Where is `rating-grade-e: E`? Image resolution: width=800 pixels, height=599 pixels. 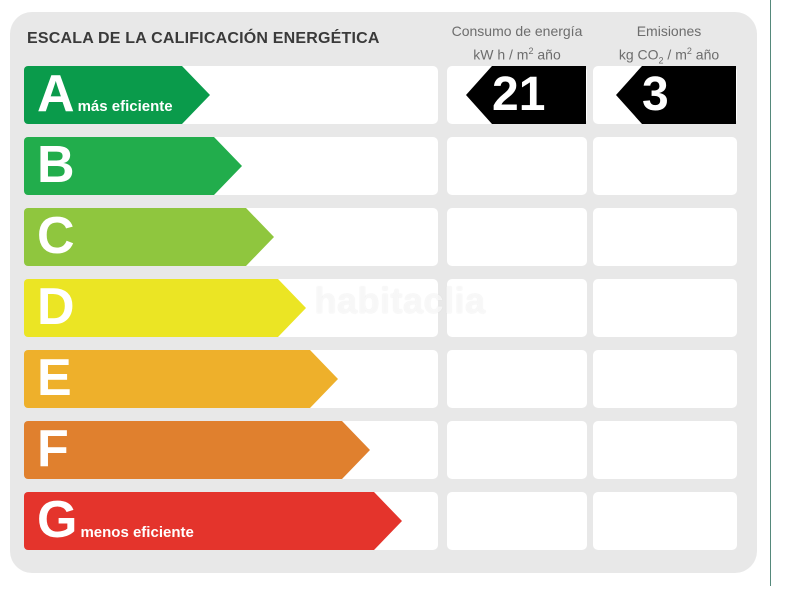 rating-grade-e: E is located at coordinates (54, 378).